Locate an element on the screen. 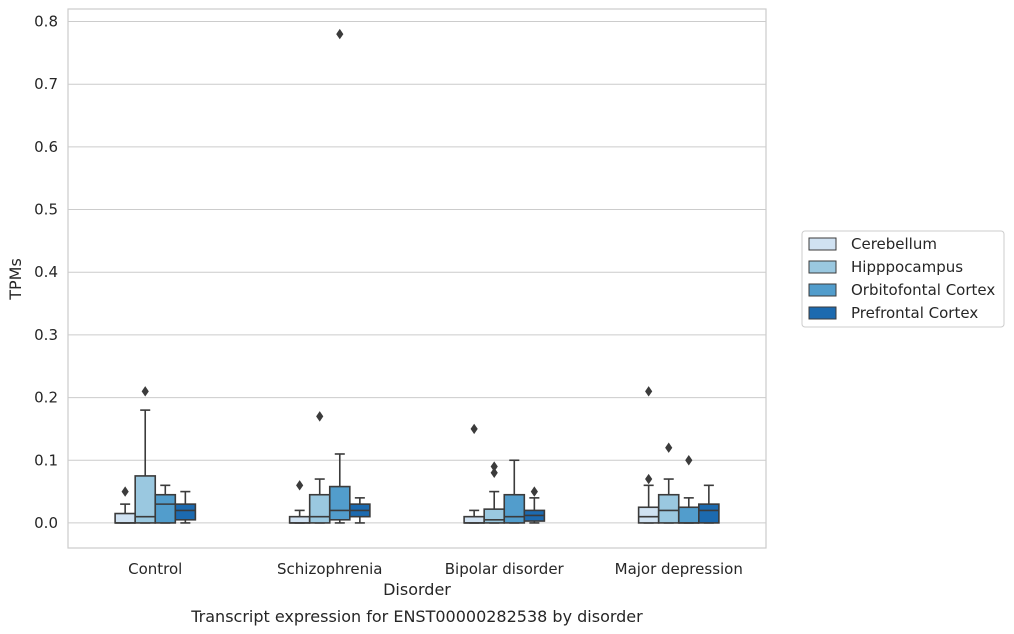 This screenshot has height=634, width=1014. y-tick-labels: 0.0 0.1 0.2 0.3 0.4 0.5 0.6 0.7 0.8 is located at coordinates (46, 272).